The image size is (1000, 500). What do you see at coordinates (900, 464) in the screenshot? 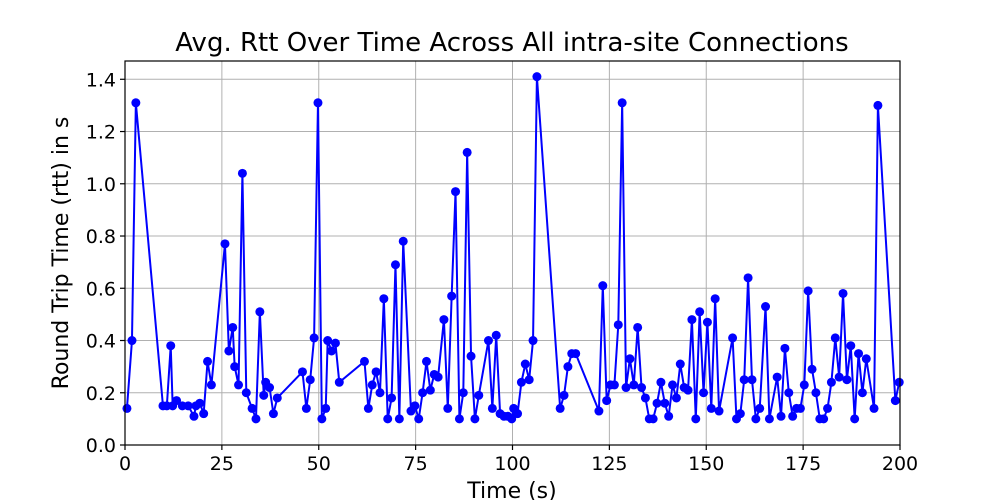
I see `x-tick-label: 200` at bounding box center [900, 464].